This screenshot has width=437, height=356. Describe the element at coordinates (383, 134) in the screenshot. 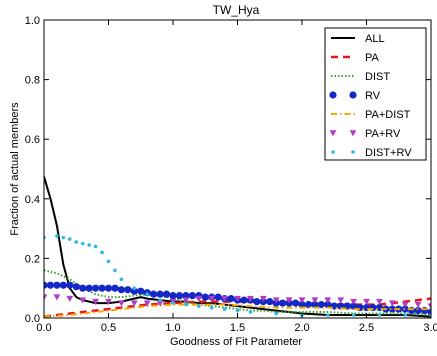

I see `legend-label: PA+RV` at that location.